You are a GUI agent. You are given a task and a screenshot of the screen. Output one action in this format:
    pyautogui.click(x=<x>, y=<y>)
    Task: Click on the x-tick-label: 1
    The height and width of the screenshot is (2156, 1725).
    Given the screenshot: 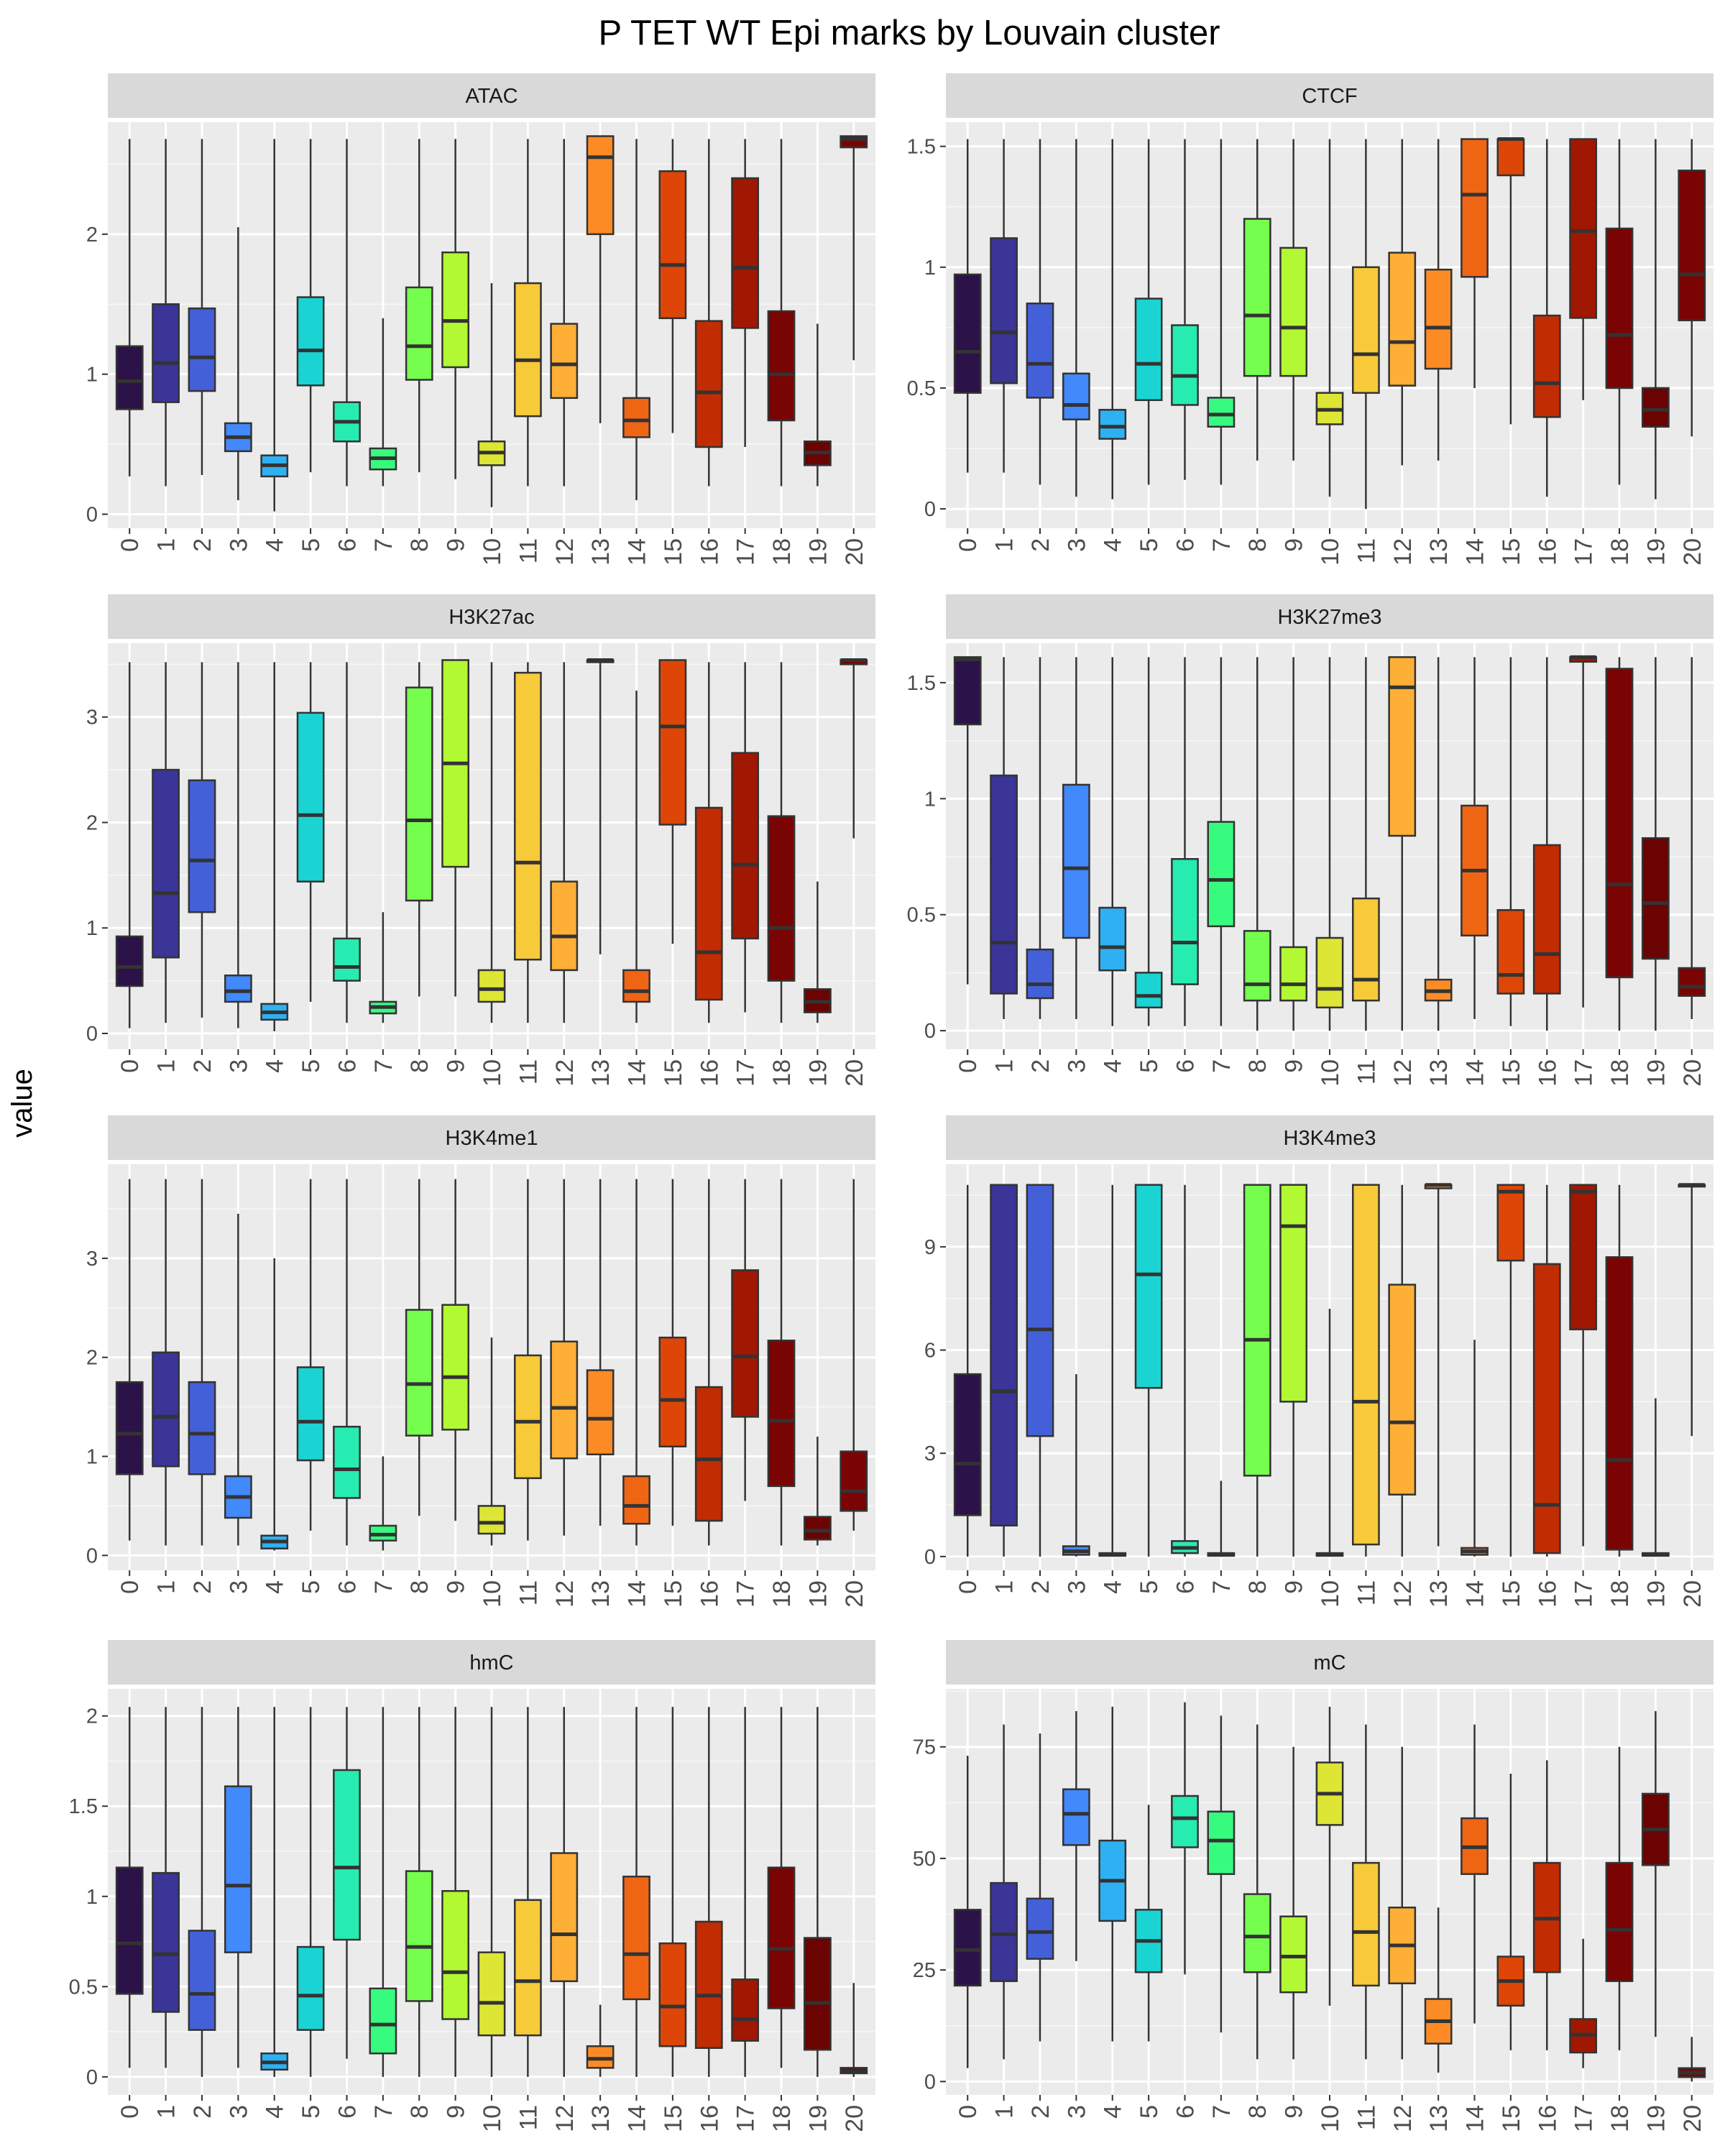 What is the action you would take?
    pyautogui.click(x=166, y=2112)
    